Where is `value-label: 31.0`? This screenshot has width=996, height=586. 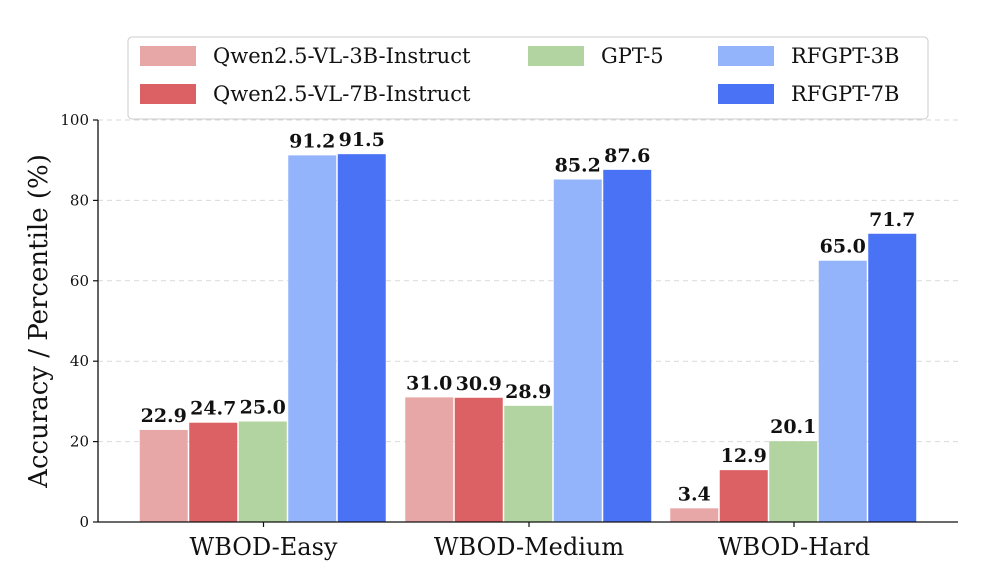 value-label: 31.0 is located at coordinates (429, 383).